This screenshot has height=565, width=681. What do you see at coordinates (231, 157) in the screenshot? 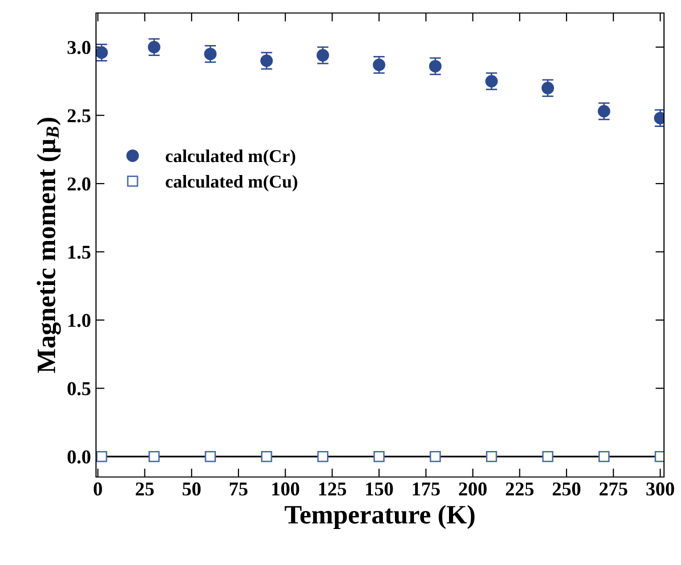
I see `legend-label: calculated m(Cr)` at bounding box center [231, 157].